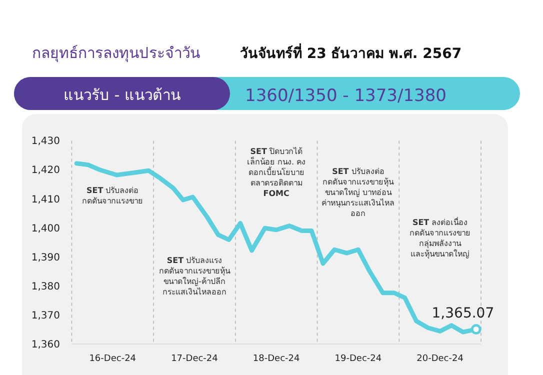  I want to click on y-tick-label: 1,390, so click(45, 258).